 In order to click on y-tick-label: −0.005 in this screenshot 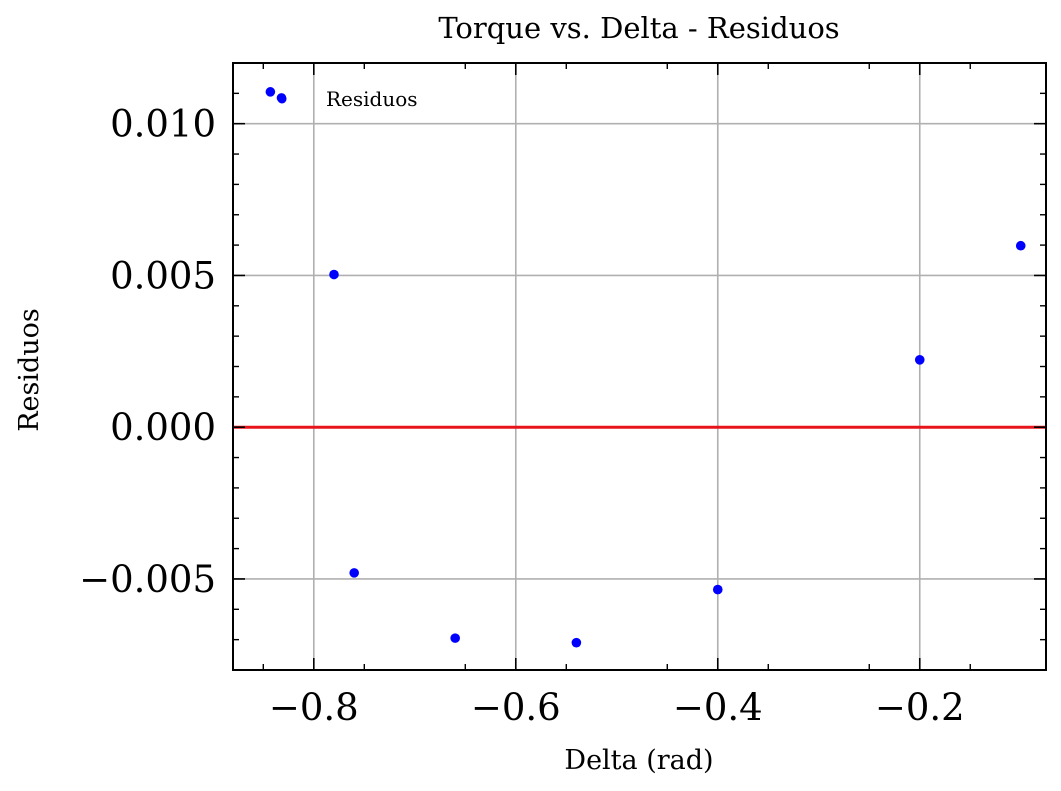, I will do `click(147, 579)`.